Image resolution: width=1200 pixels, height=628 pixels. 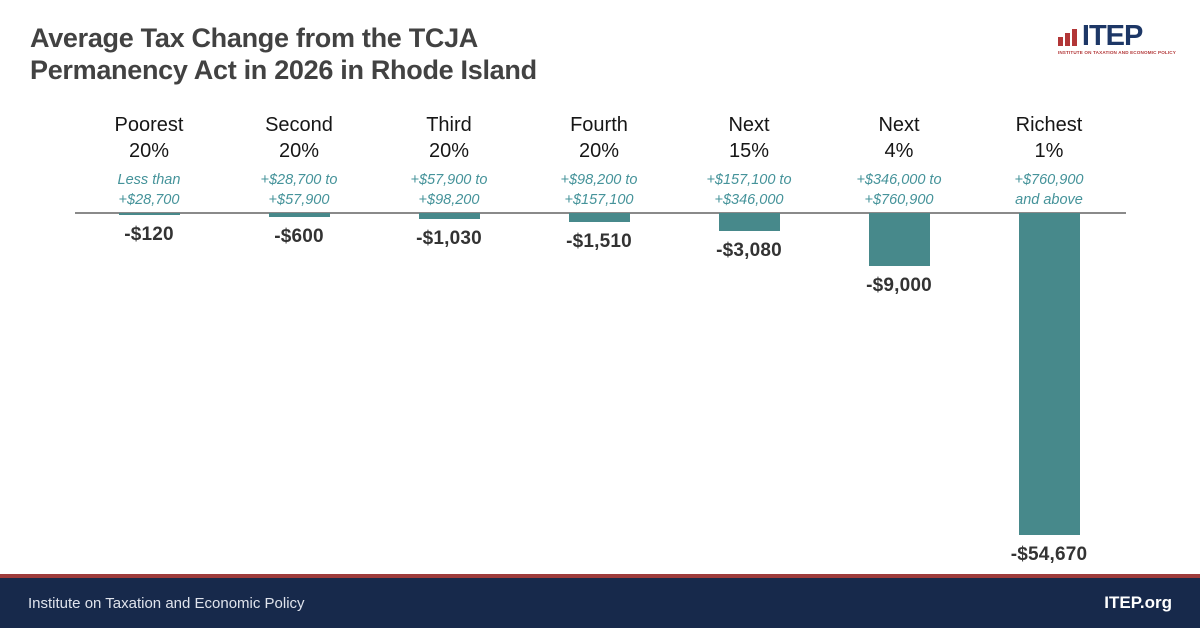 What do you see at coordinates (899, 138) in the screenshot?
I see `category-label: Next 4%` at bounding box center [899, 138].